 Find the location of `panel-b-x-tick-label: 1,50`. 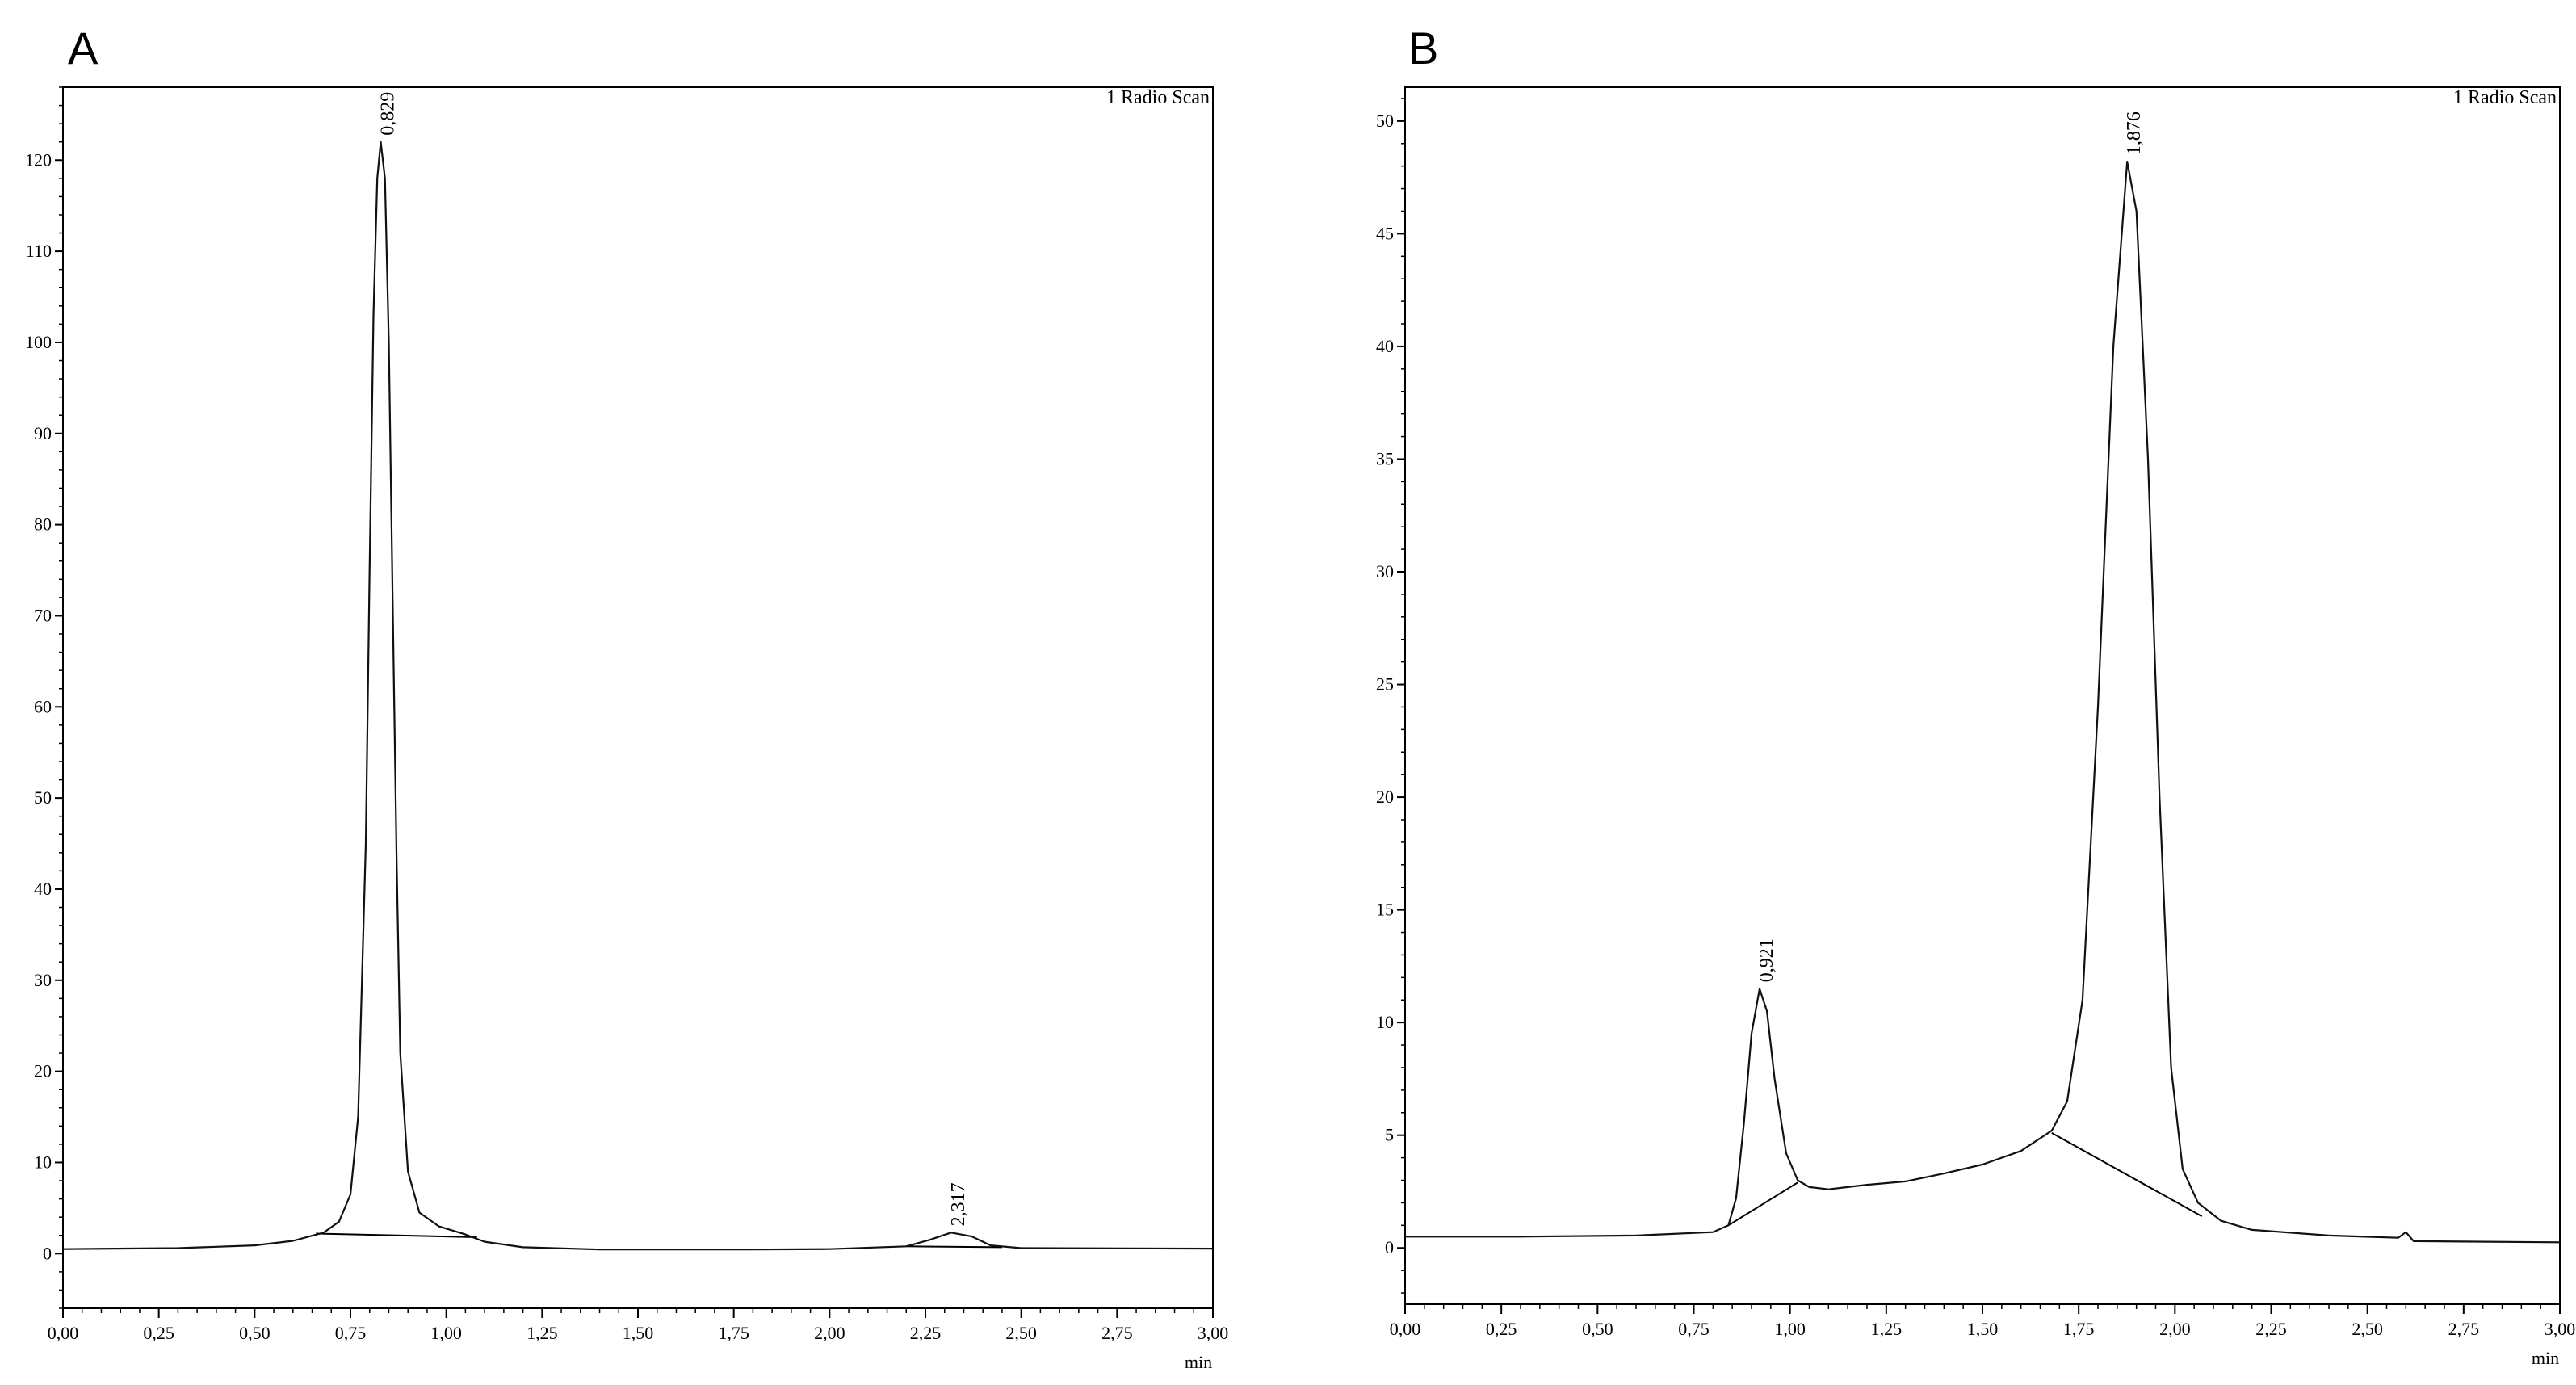

panel-b-x-tick-label: 1,50 is located at coordinates (1983, 1329).